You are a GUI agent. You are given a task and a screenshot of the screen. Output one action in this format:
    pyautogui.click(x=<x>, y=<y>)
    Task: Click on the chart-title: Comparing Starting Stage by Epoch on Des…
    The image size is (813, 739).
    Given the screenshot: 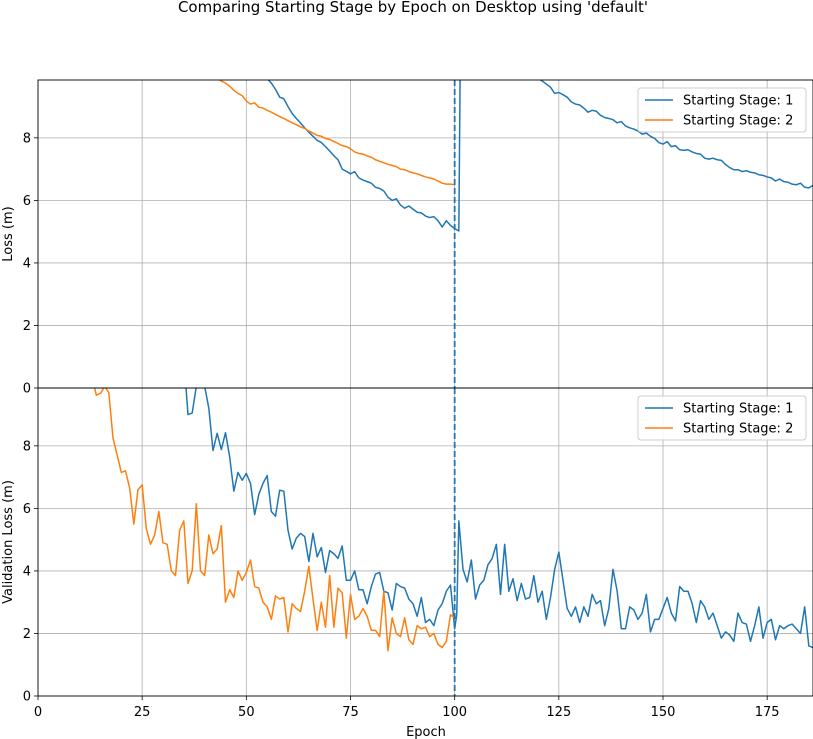 What is the action you would take?
    pyautogui.click(x=413, y=8)
    